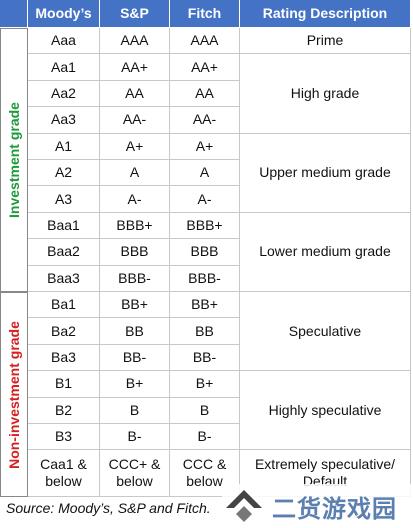  What do you see at coordinates (205, 14) in the screenshot?
I see `header-cell: Fitch` at bounding box center [205, 14].